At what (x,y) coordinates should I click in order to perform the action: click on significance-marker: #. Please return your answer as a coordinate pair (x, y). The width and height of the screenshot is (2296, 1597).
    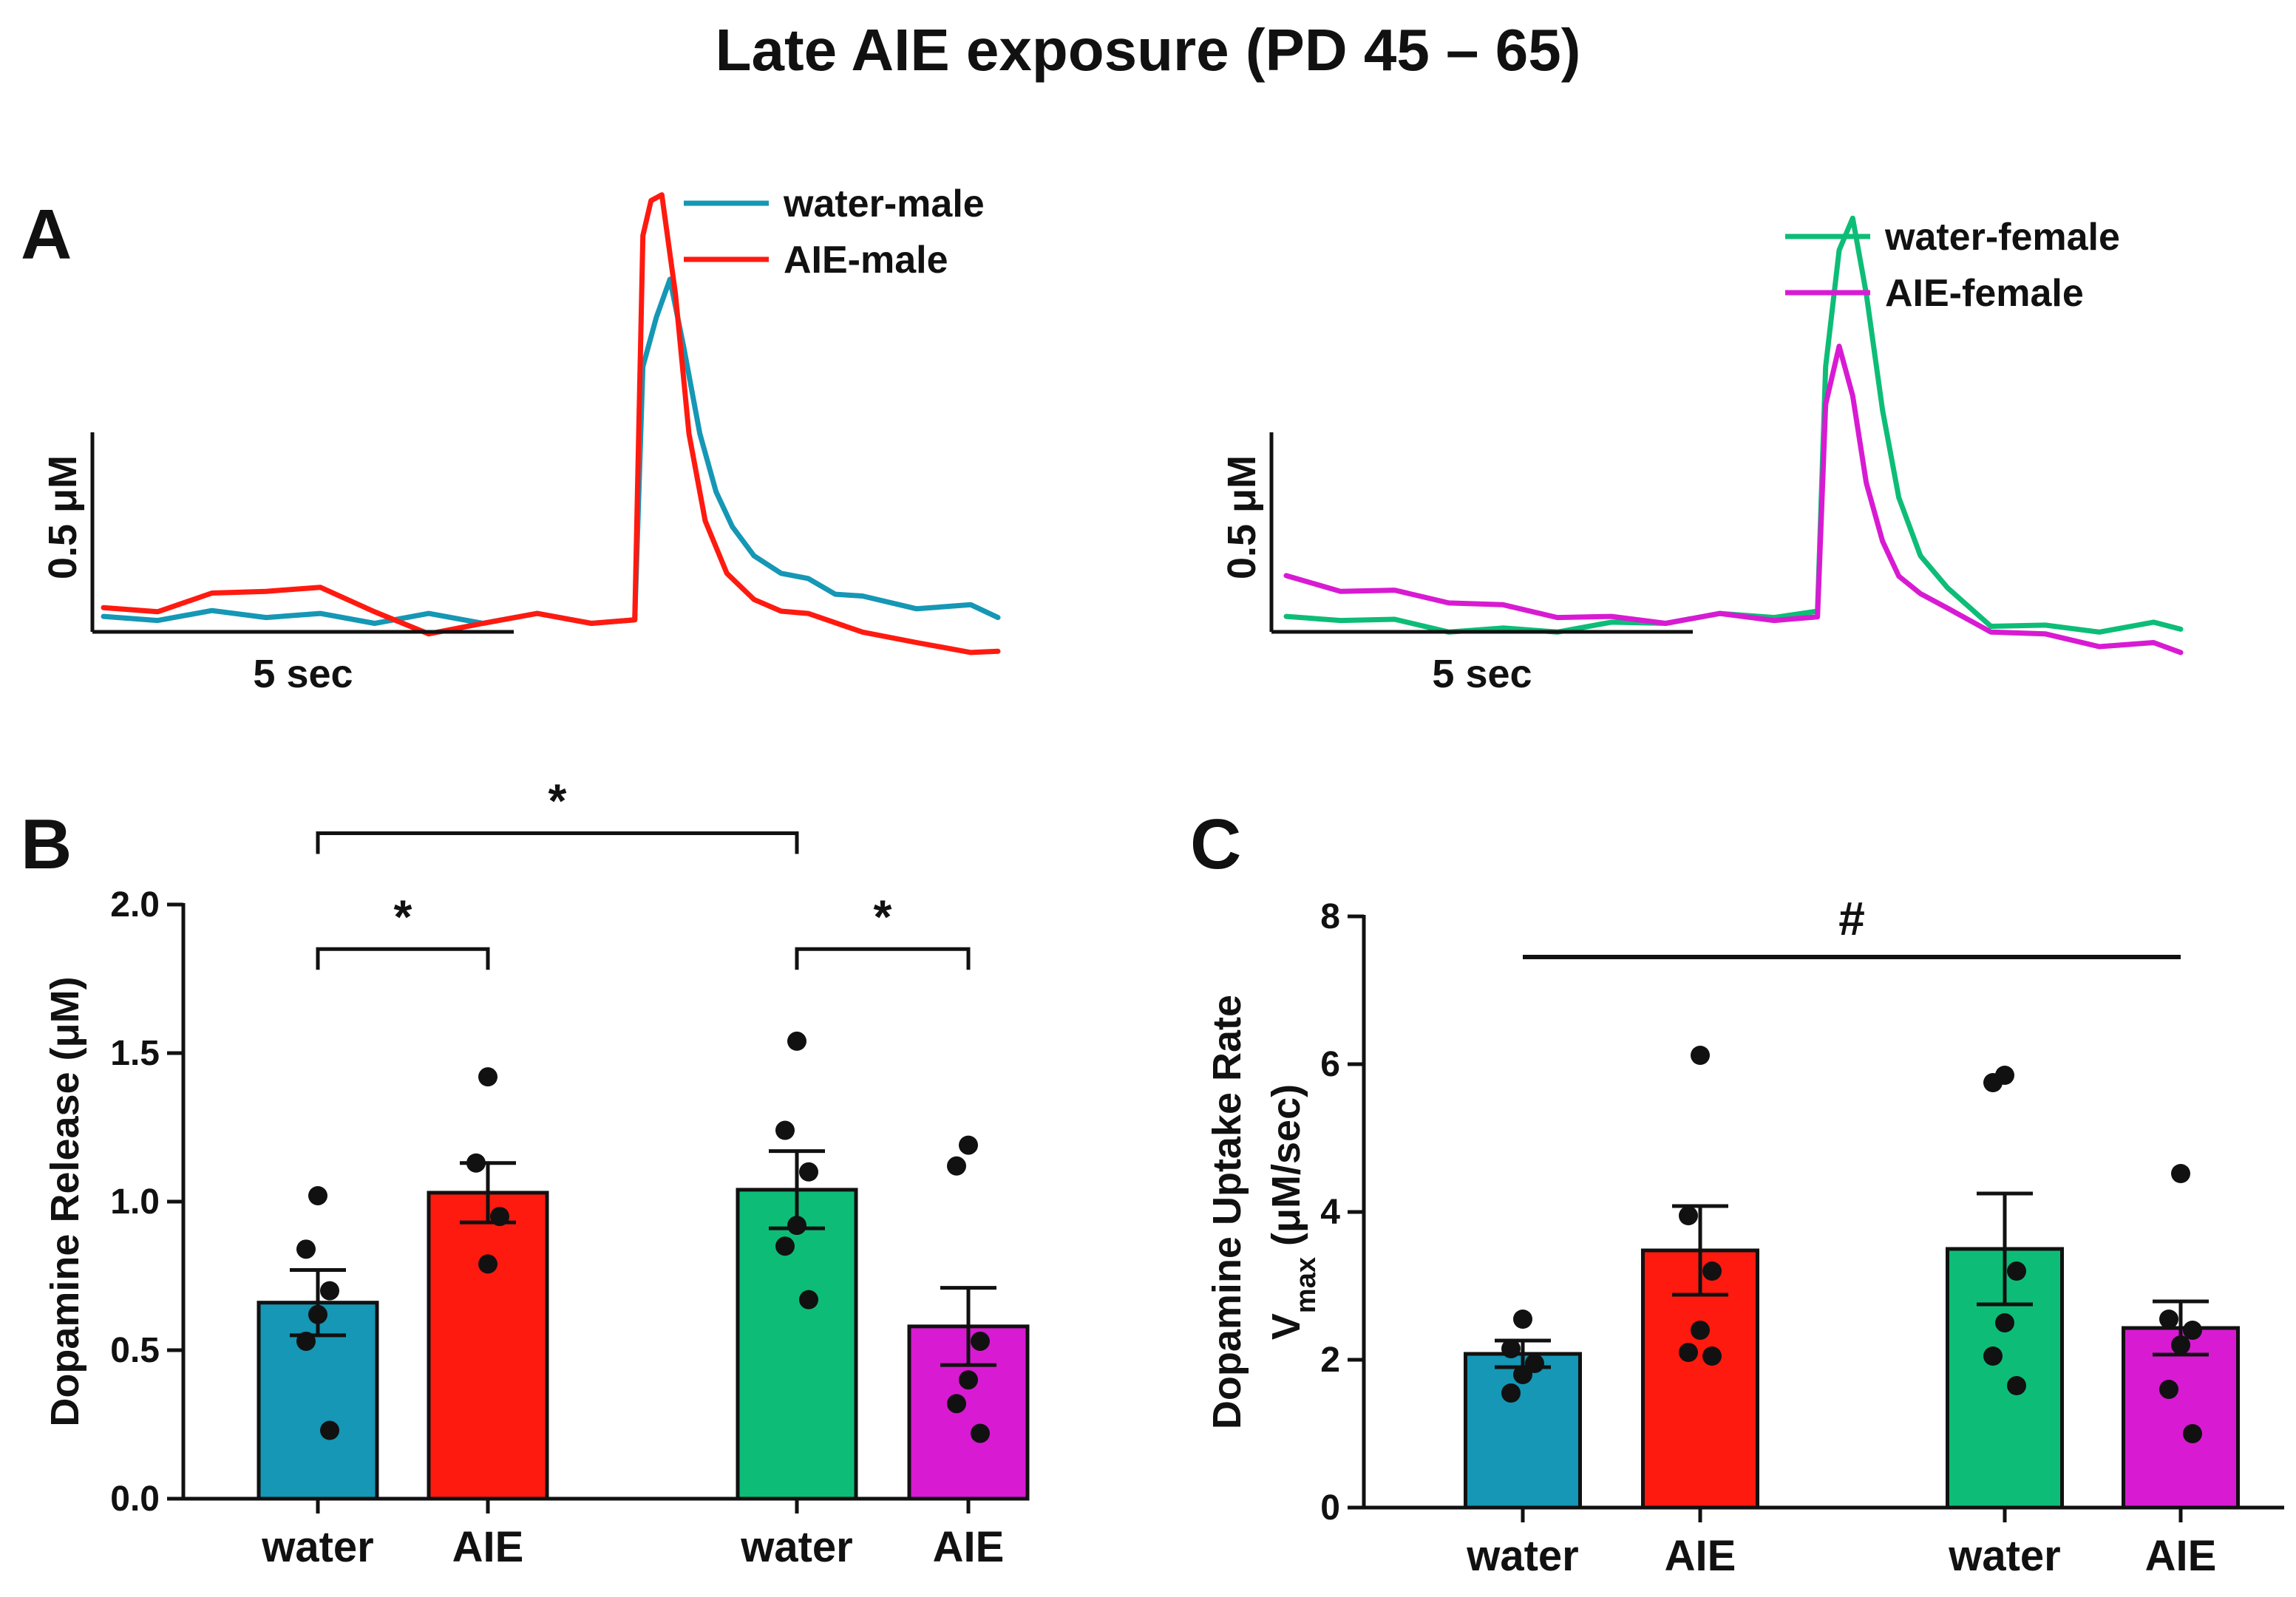
    Looking at the image, I should click on (1851, 919).